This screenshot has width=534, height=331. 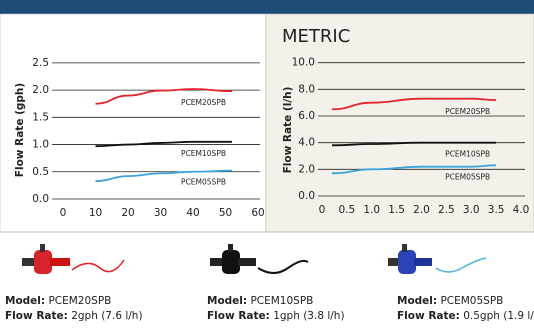 What do you see at coordinates (40, 63) in the screenshot?
I see `y-tick-label: 2.5` at bounding box center [40, 63].